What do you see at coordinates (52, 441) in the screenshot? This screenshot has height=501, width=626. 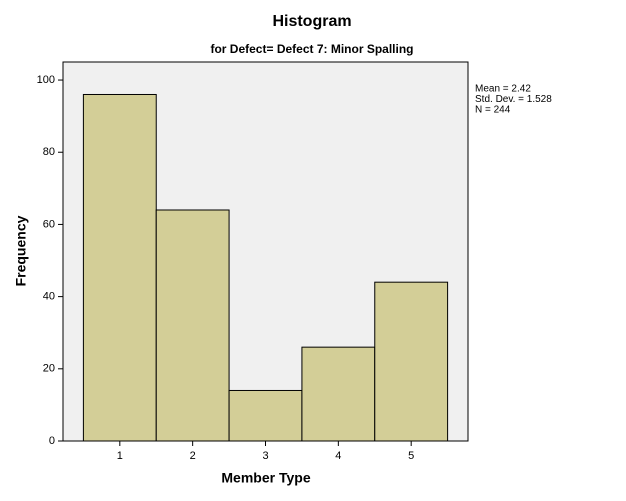 I see `y-tick-label: 0` at bounding box center [52, 441].